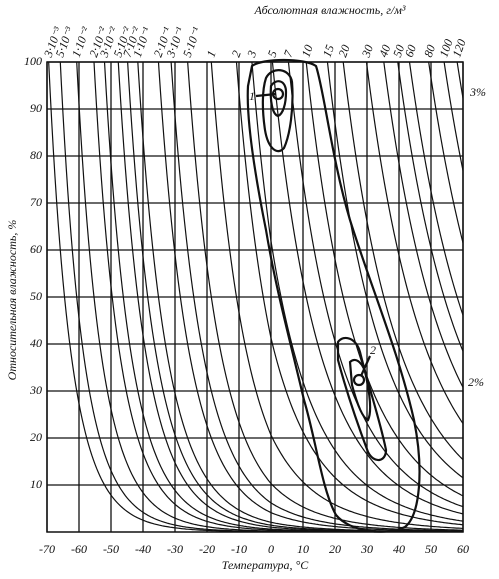  I want to click on annotation: 3%, so click(477, 92).